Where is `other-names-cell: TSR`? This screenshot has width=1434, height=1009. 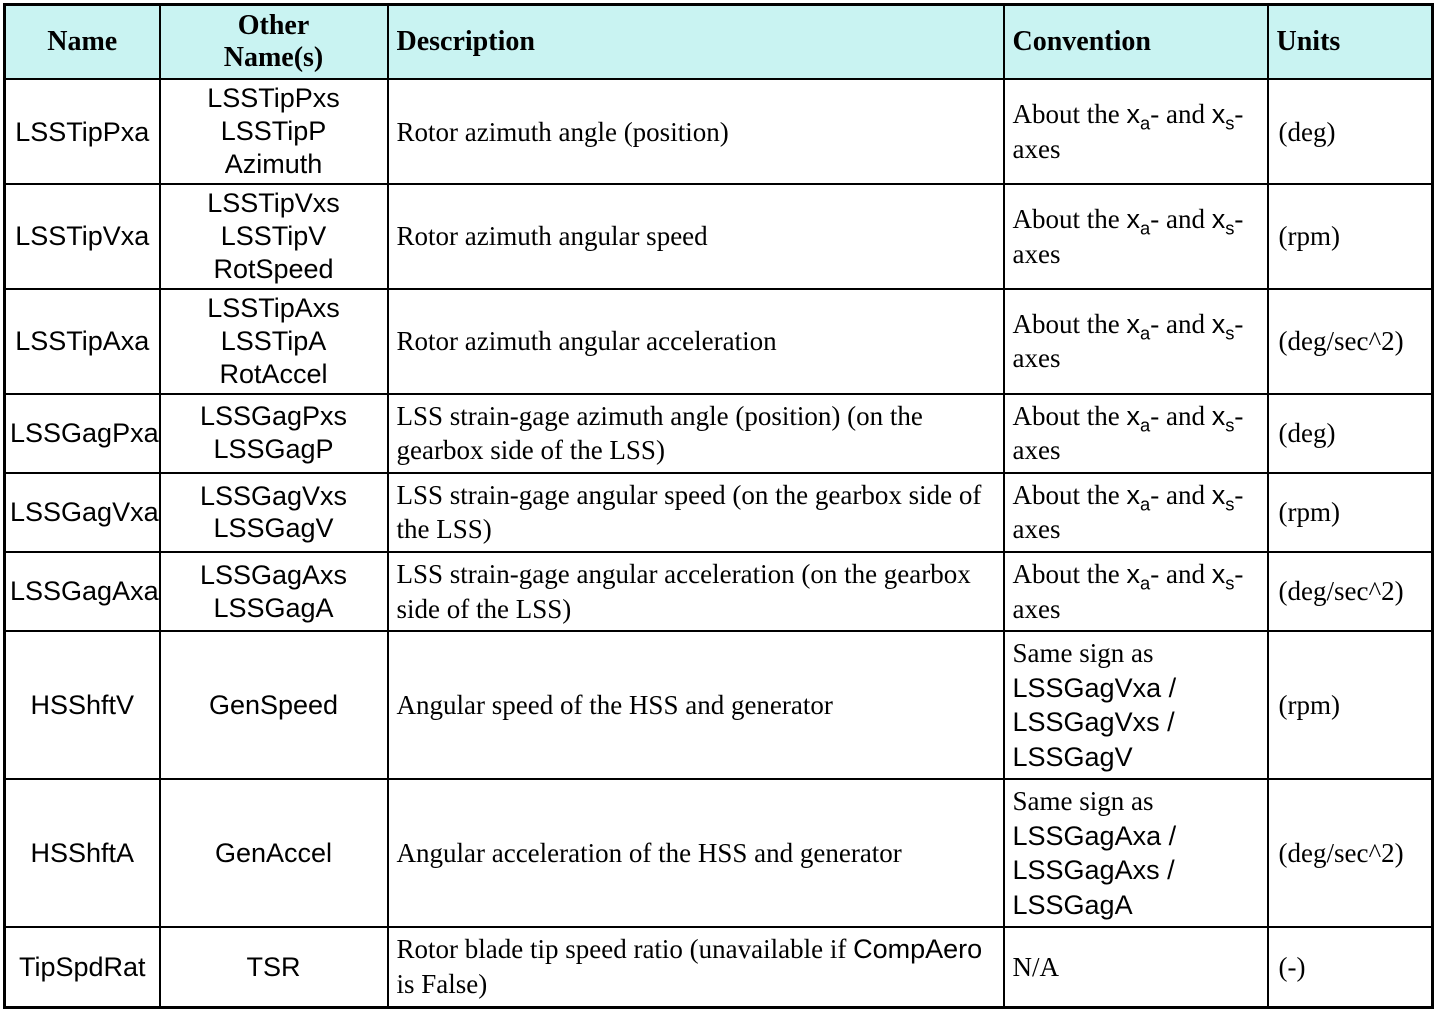 other-names-cell: TSR is located at coordinates (273, 967).